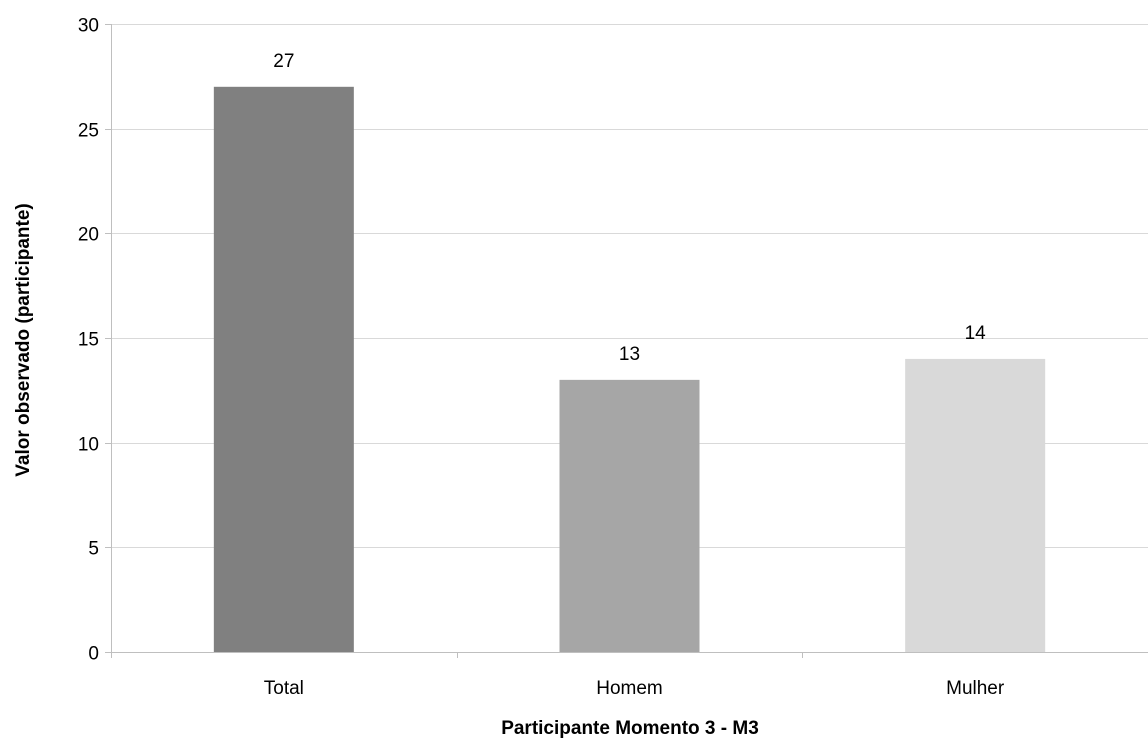 The image size is (1148, 740). I want to click on y-tick-label-5: 5, so click(93, 549).